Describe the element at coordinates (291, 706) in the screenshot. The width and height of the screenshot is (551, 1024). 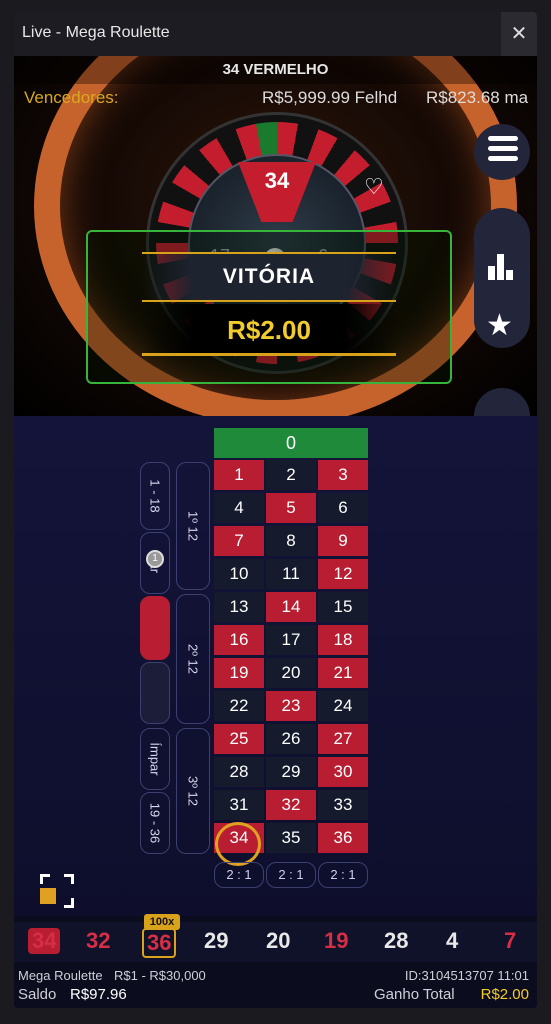
I see `bet-spot-number: 23` at that location.